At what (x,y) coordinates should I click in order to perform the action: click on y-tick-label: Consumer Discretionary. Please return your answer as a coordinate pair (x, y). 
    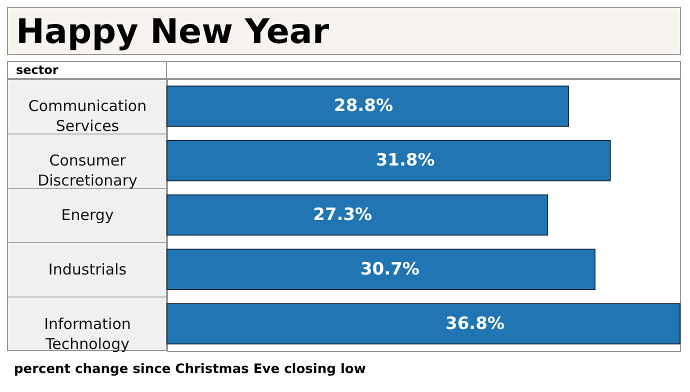
    Looking at the image, I should click on (88, 171).